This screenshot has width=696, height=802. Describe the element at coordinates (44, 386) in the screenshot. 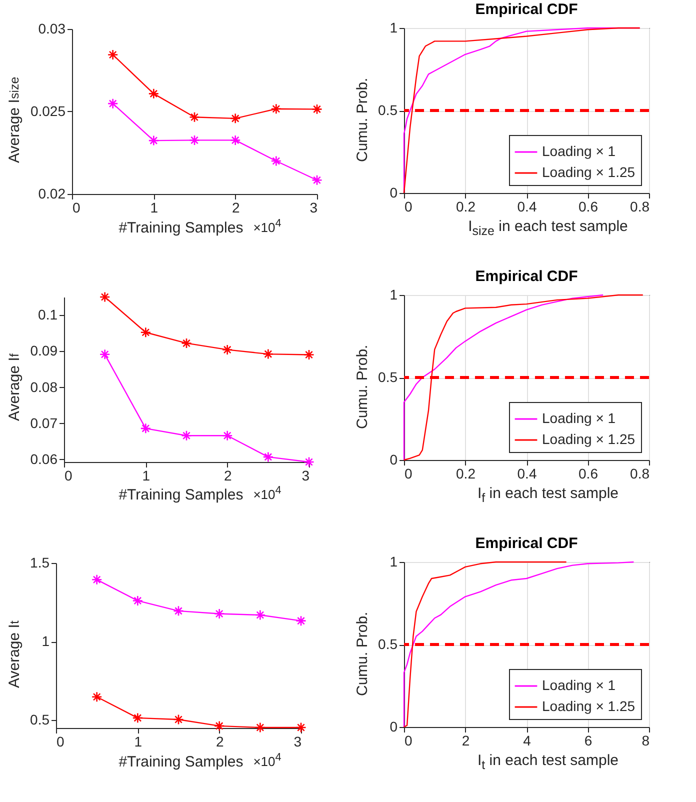

I see `y-tick-label: 0.08` at that location.